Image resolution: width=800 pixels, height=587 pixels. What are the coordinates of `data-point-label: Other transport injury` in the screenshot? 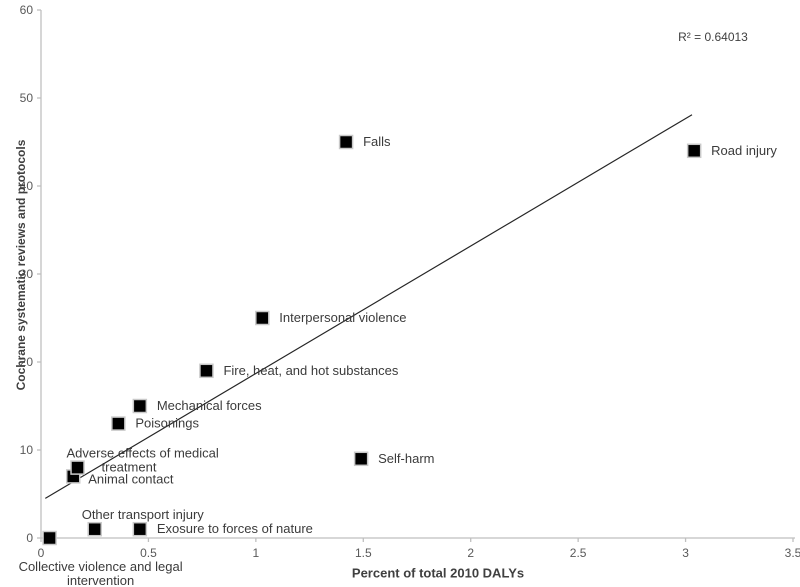 It's located at (143, 514).